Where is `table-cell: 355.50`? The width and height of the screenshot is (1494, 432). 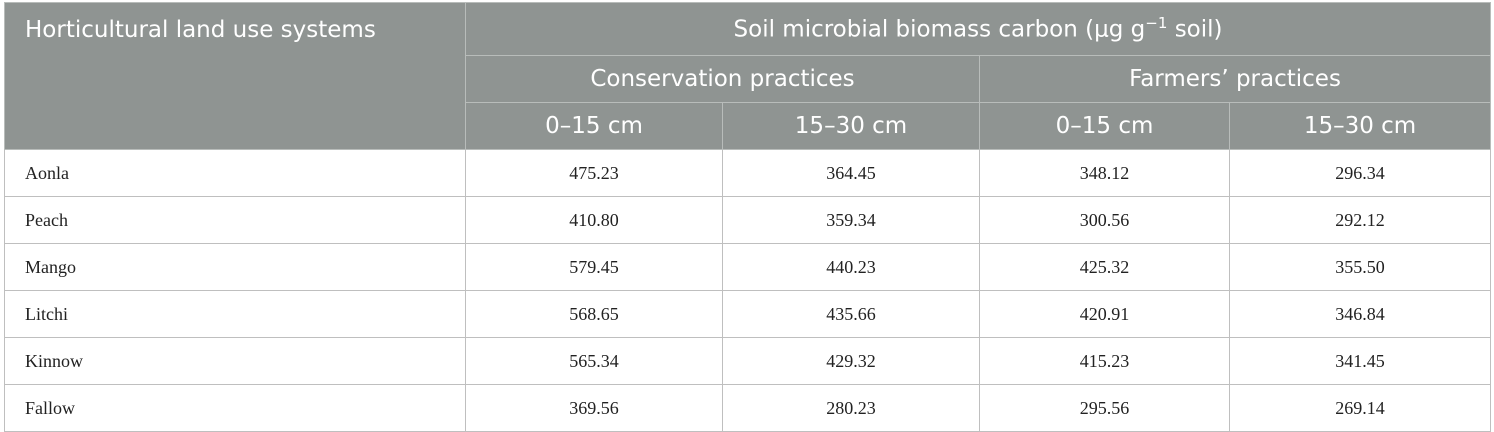
table-cell: 355.50 is located at coordinates (1360, 267).